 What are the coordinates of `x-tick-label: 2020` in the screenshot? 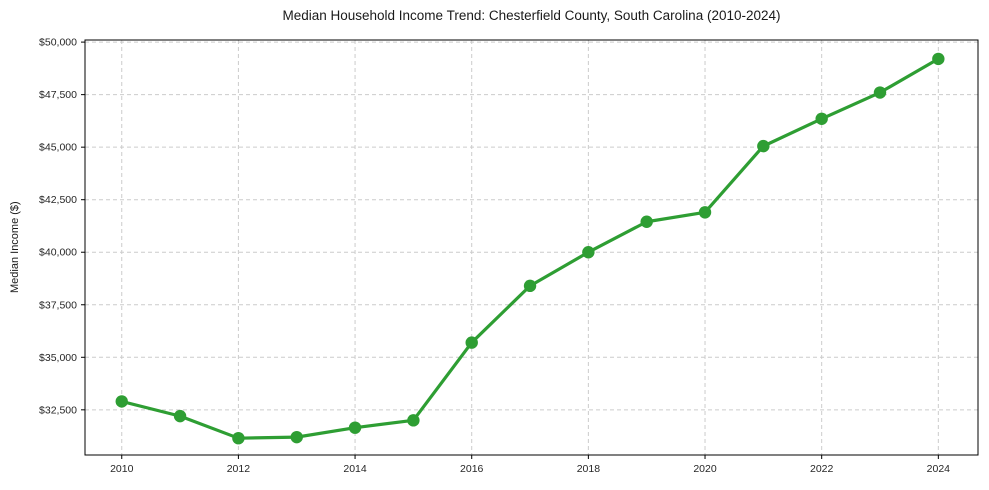 It's located at (705, 469).